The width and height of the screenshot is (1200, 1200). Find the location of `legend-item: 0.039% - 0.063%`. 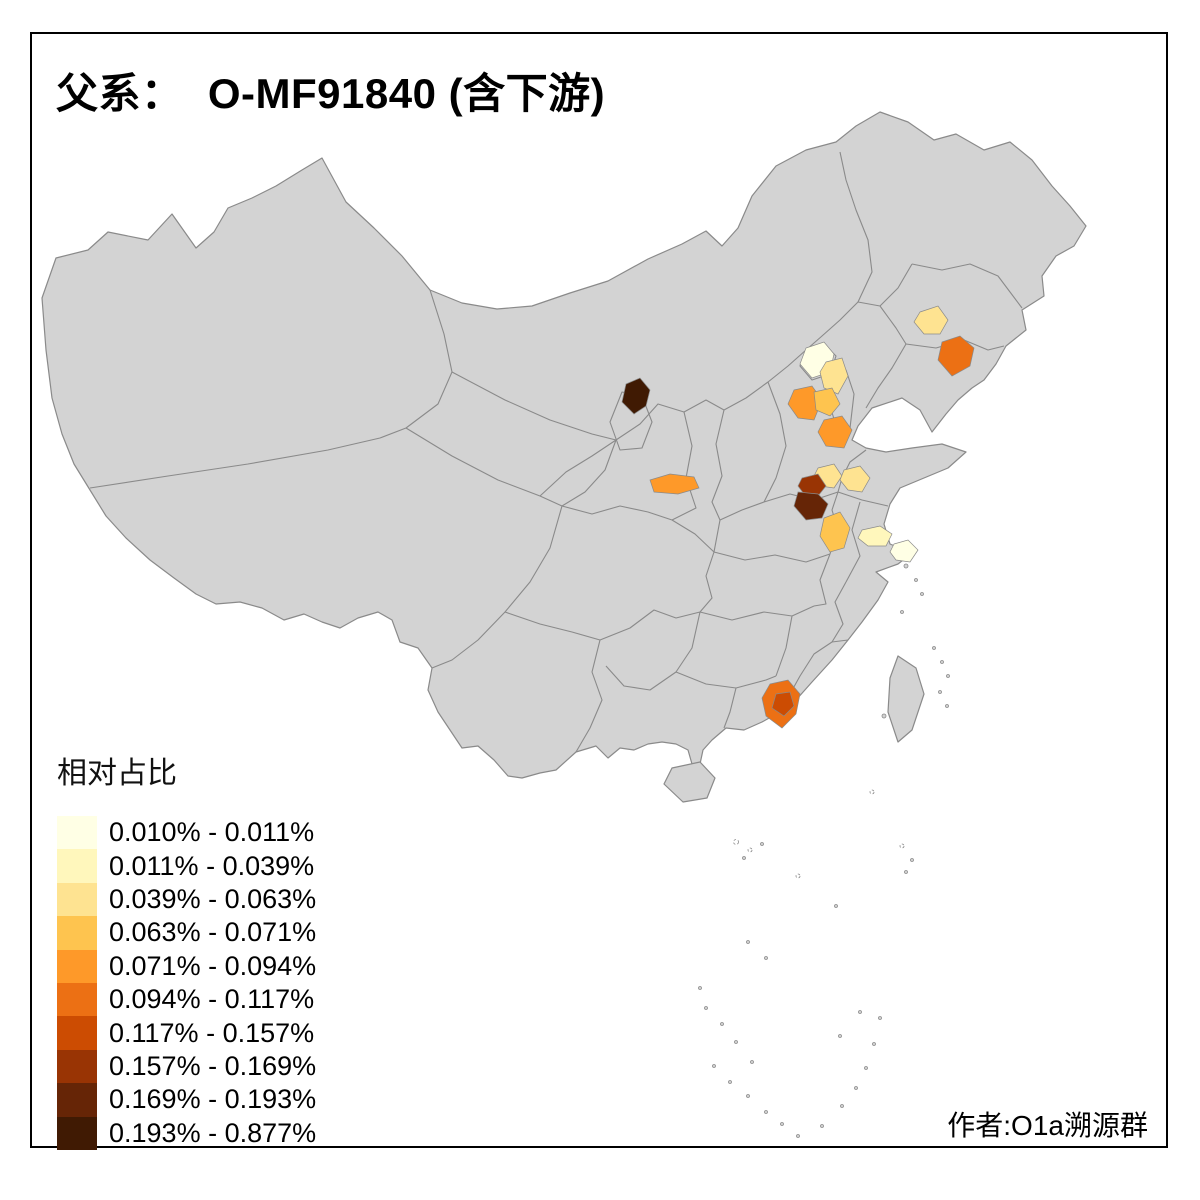

legend-item: 0.039% - 0.063% is located at coordinates (187, 899).